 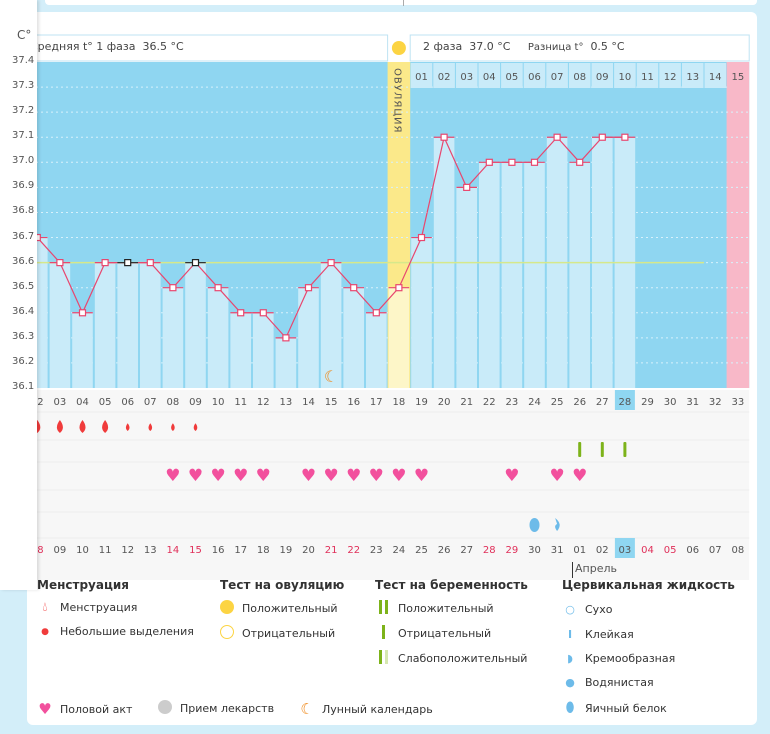 I want to click on date-label: 01, so click(x=579, y=550).